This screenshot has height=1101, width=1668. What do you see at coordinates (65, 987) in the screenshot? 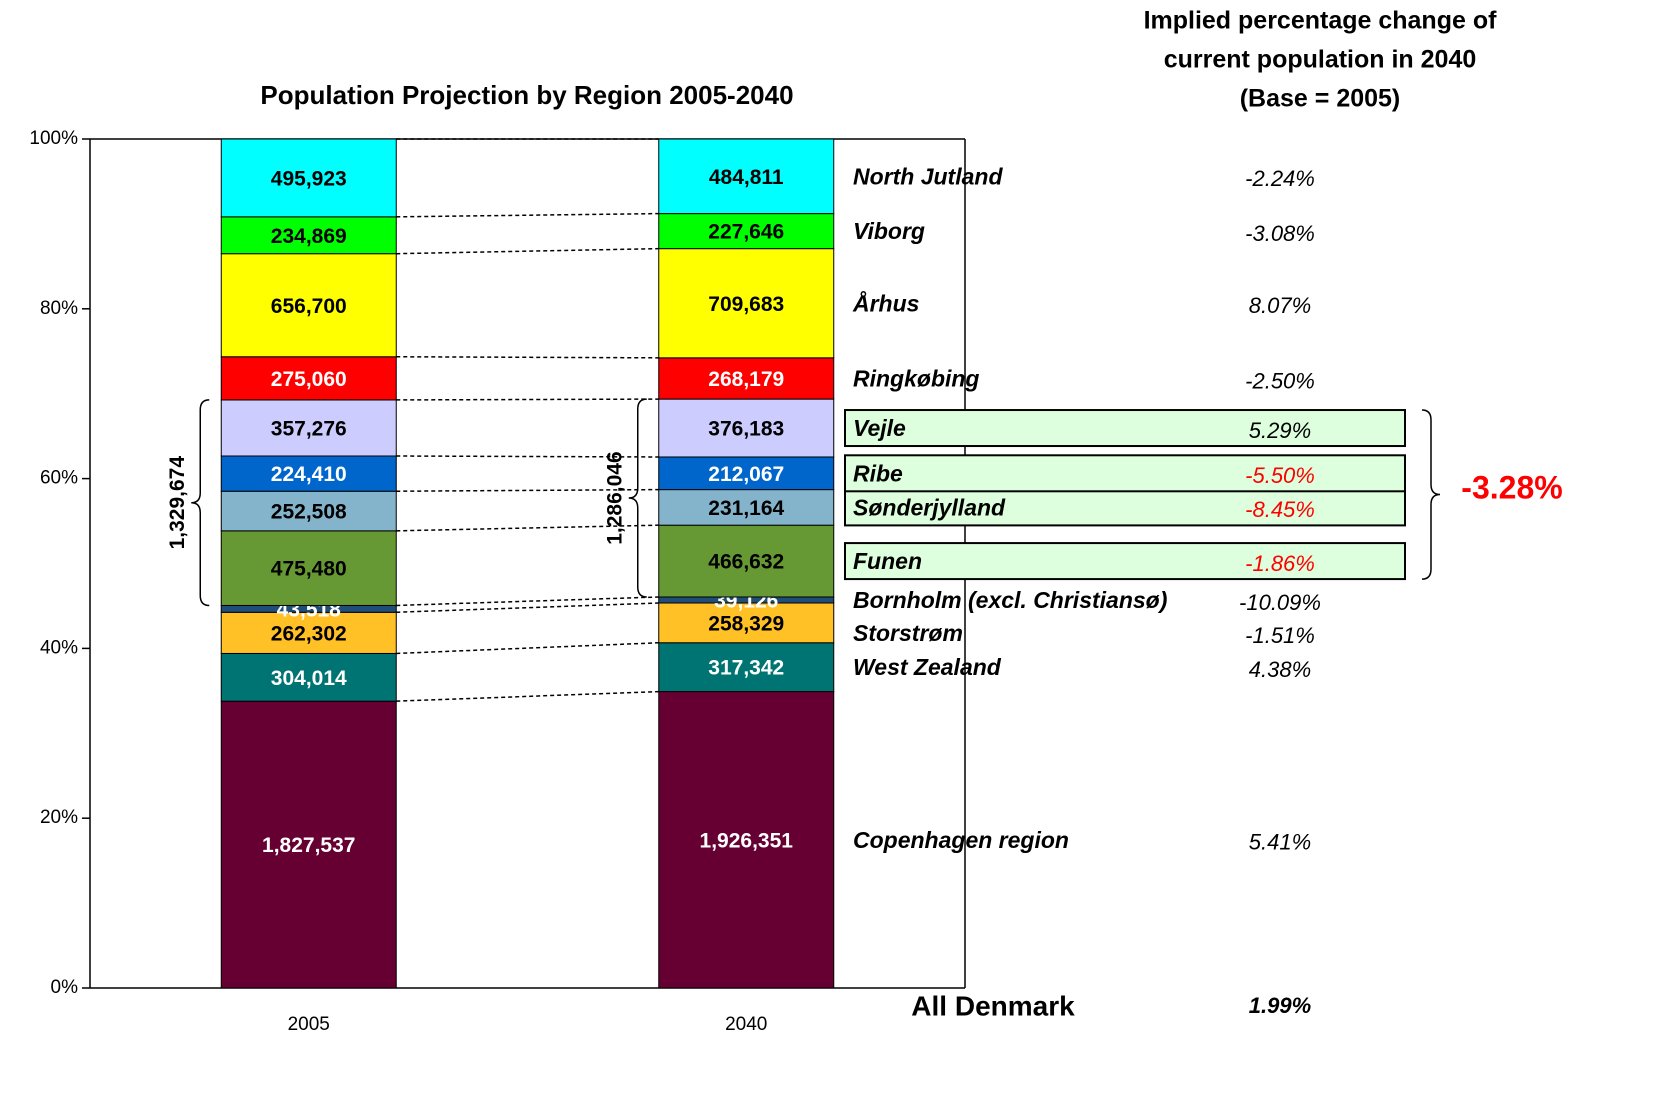
I see `y-tick-label: 0%` at bounding box center [65, 987].